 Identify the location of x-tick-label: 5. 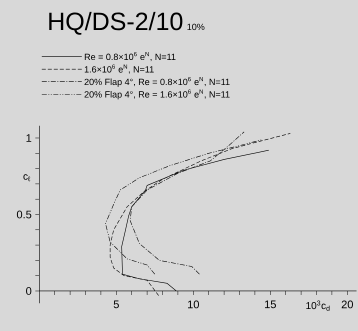
(116, 304).